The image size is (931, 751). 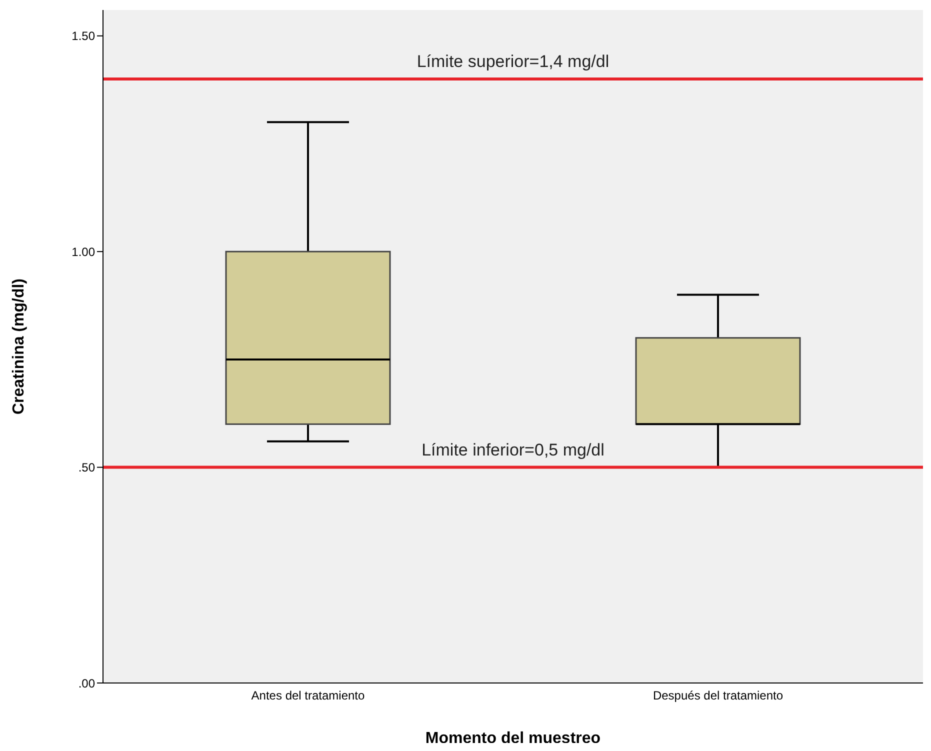 What do you see at coordinates (84, 251) in the screenshot?
I see `y-tick-label: 1.00` at bounding box center [84, 251].